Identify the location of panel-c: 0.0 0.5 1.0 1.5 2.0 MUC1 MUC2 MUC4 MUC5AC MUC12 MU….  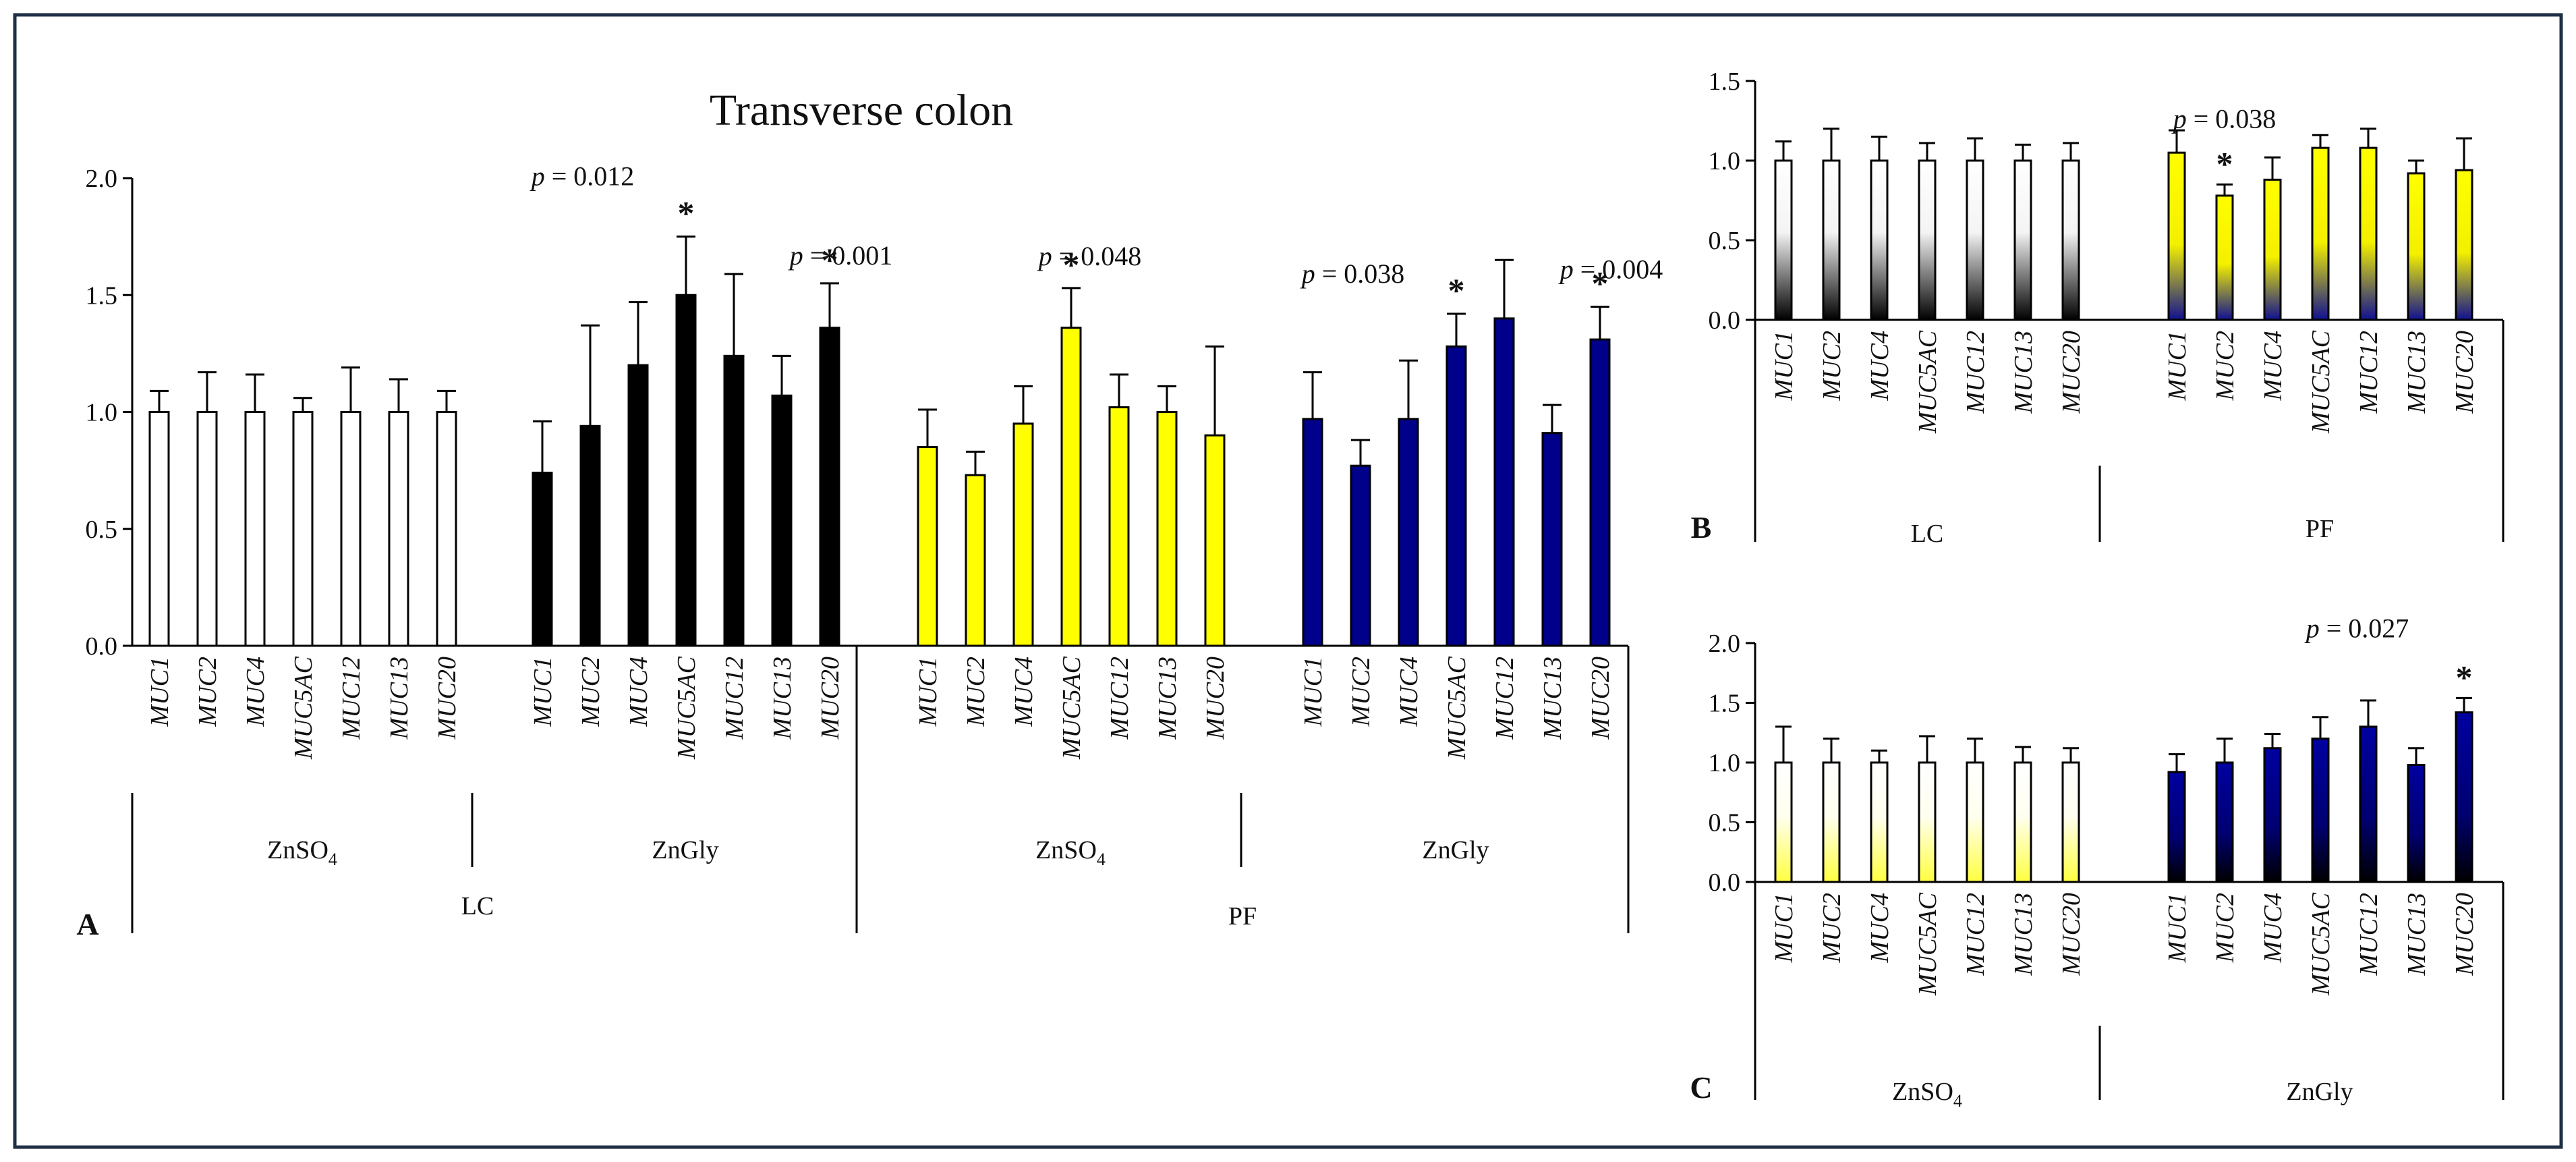
(2097, 862).